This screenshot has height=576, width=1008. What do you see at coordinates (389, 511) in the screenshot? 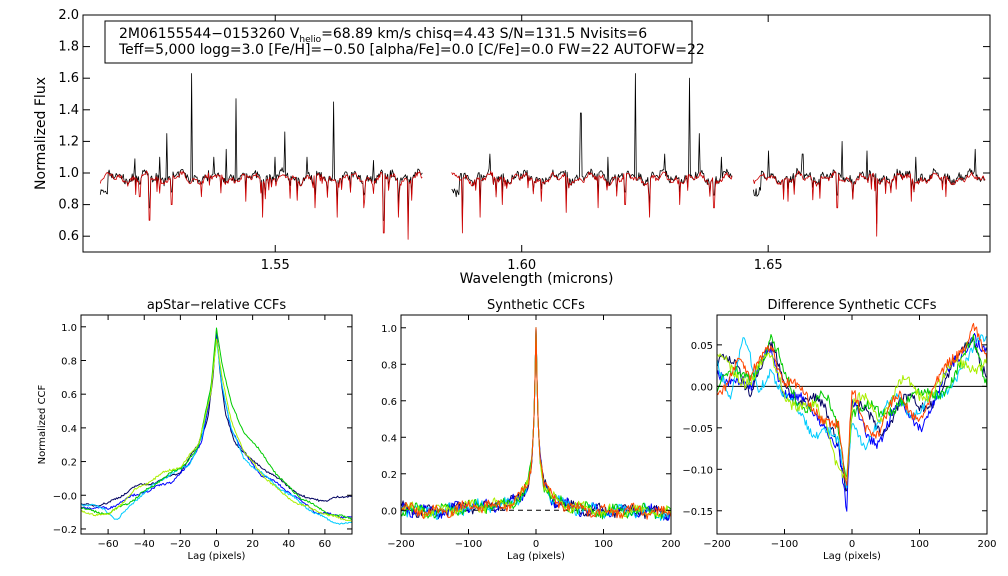
I see `y-tick-label: 0.0` at bounding box center [389, 511].